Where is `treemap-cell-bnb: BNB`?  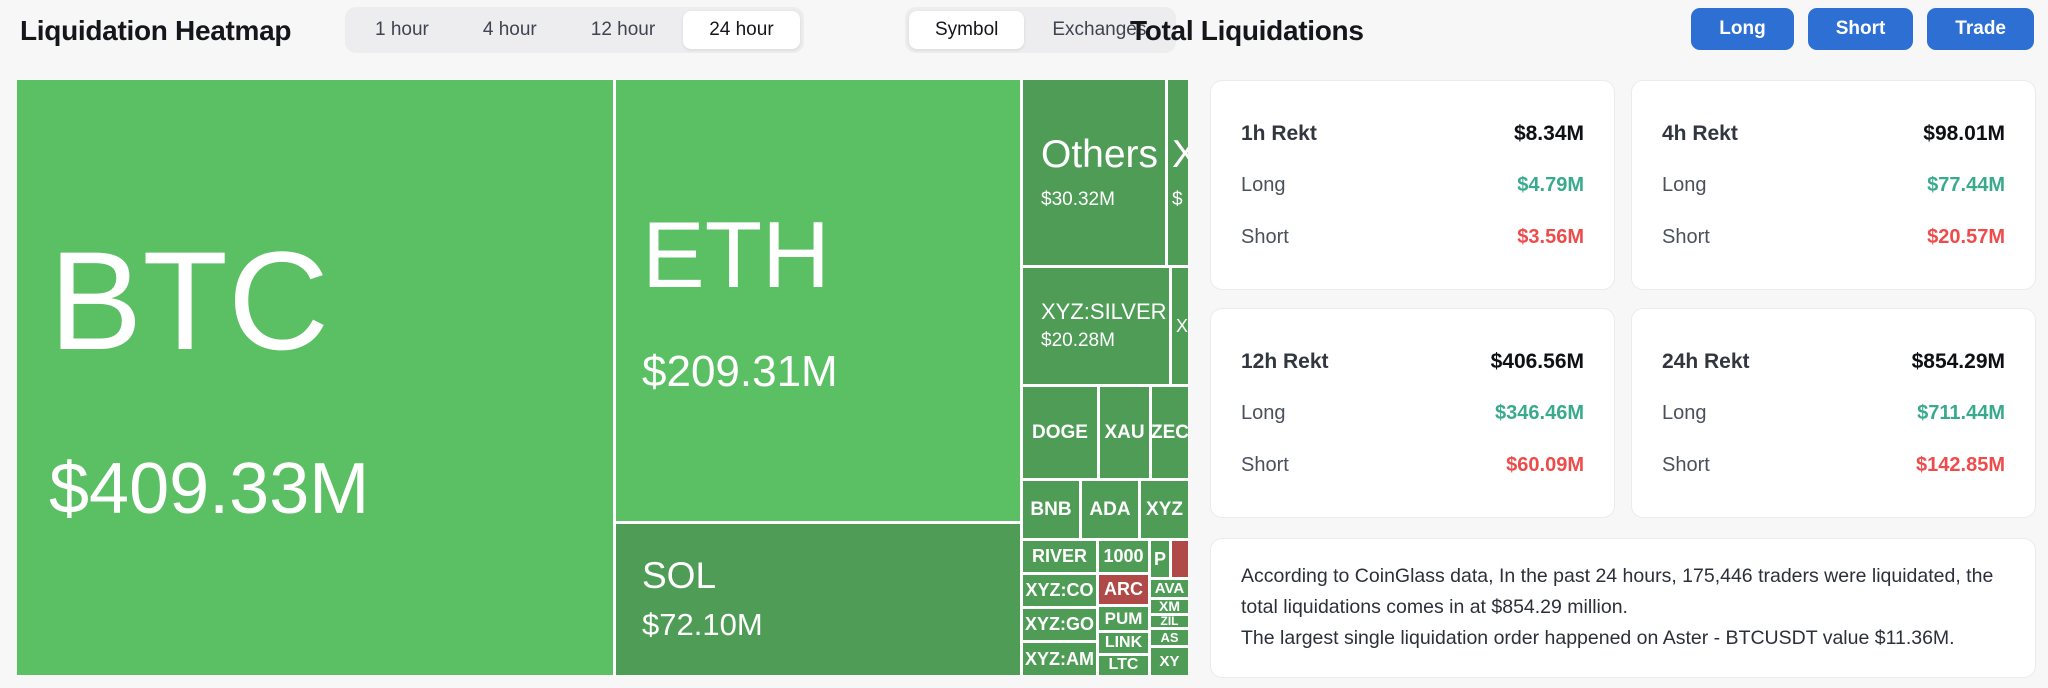
treemap-cell-bnb: BNB is located at coordinates (1051, 509).